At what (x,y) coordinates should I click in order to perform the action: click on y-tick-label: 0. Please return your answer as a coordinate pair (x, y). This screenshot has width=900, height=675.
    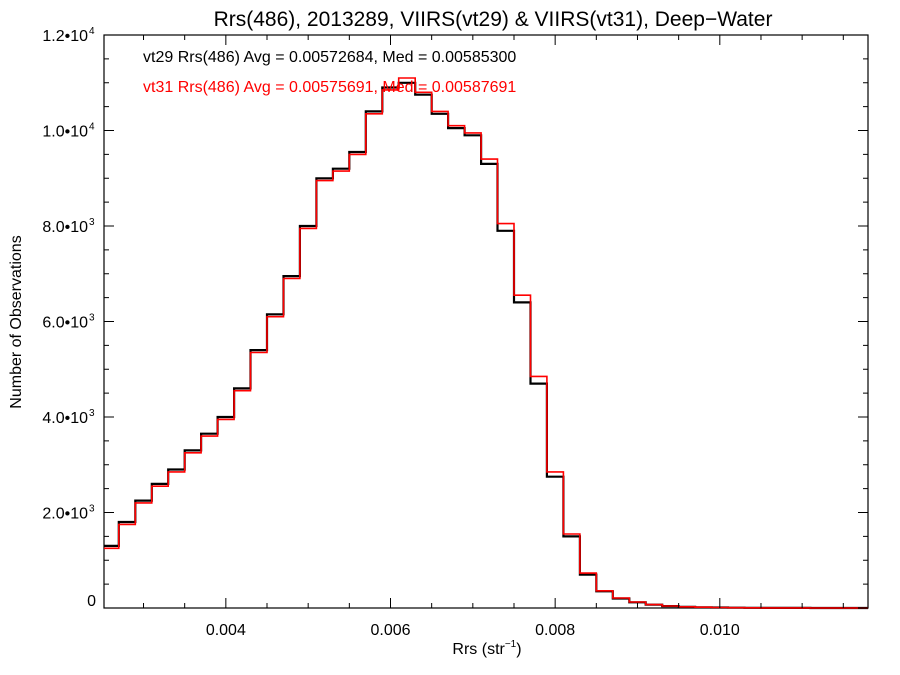
    Looking at the image, I should click on (91, 601).